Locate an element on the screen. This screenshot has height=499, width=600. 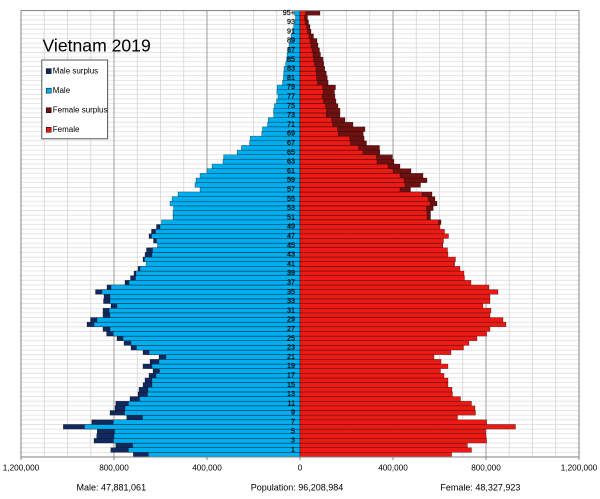
svg-text: 69 is located at coordinates (291, 133).